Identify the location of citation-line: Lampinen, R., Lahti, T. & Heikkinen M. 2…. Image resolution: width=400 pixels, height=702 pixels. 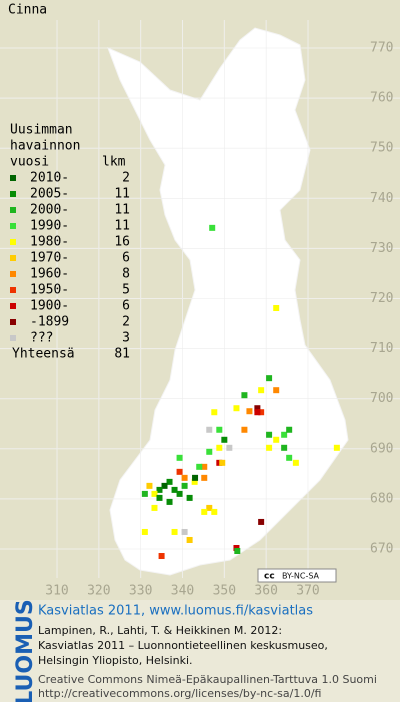
(160, 630).